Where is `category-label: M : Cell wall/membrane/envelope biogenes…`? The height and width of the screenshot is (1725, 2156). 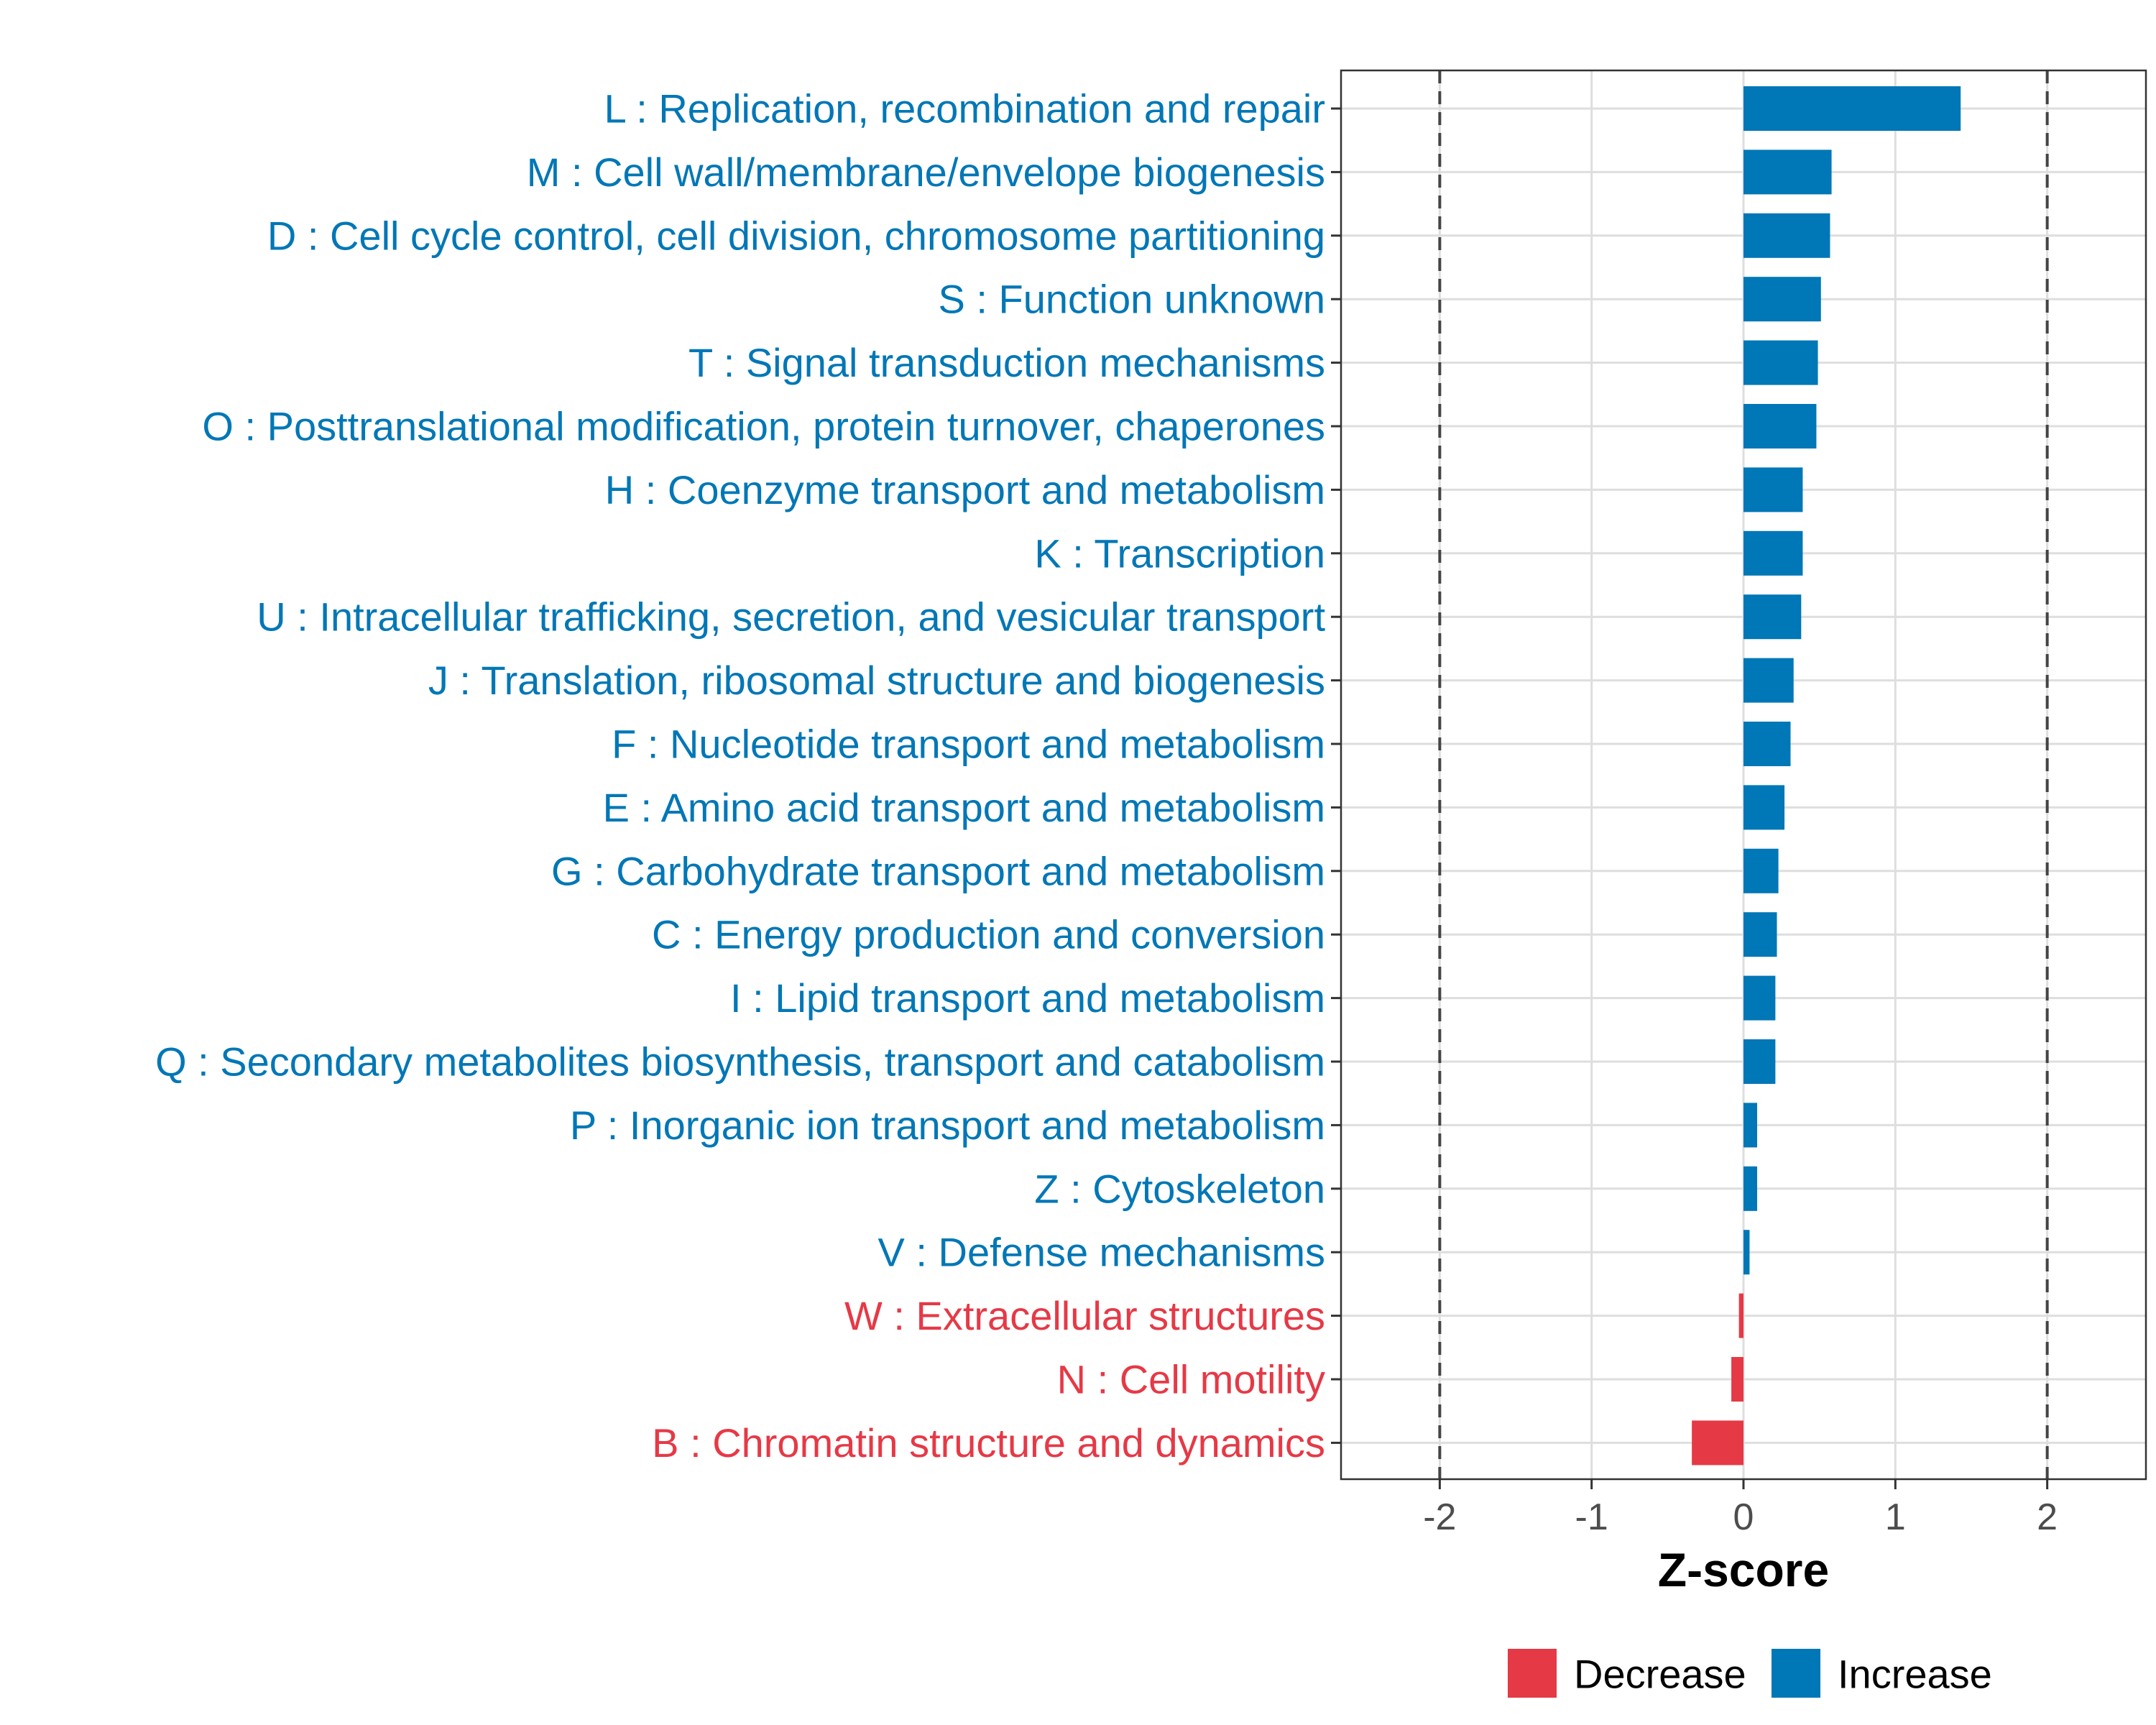
category-label: M : Cell wall/membrane/envelope biogenes… is located at coordinates (926, 172).